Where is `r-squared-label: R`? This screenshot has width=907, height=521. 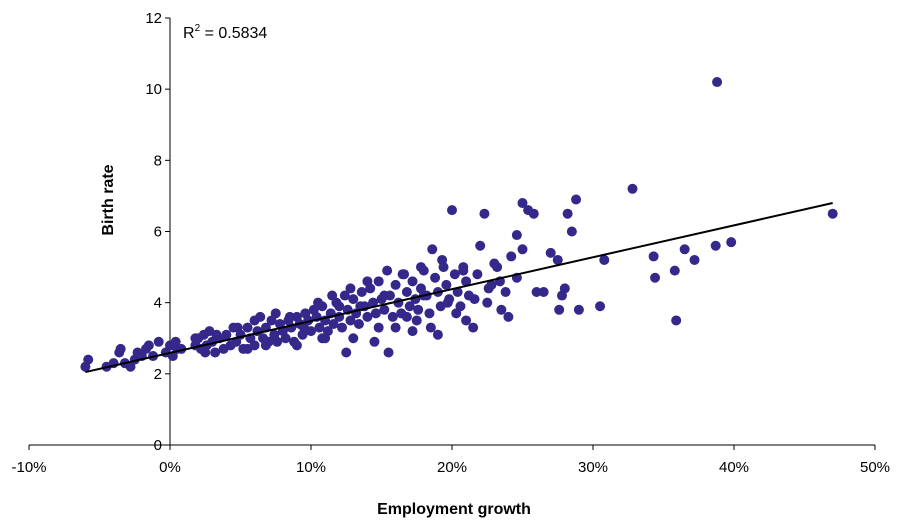
r-squared-label: R is located at coordinates (189, 33).